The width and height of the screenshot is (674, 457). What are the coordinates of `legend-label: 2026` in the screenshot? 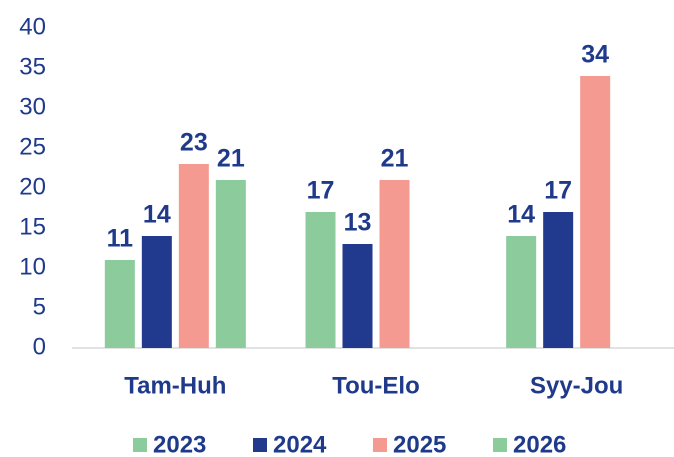 It's located at (539, 444).